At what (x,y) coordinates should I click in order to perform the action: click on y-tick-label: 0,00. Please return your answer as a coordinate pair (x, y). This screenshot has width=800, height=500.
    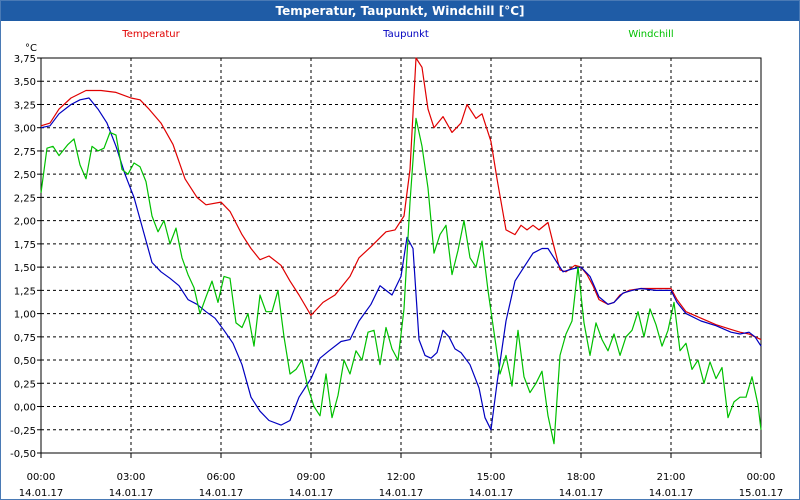
    Looking at the image, I should click on (25, 408).